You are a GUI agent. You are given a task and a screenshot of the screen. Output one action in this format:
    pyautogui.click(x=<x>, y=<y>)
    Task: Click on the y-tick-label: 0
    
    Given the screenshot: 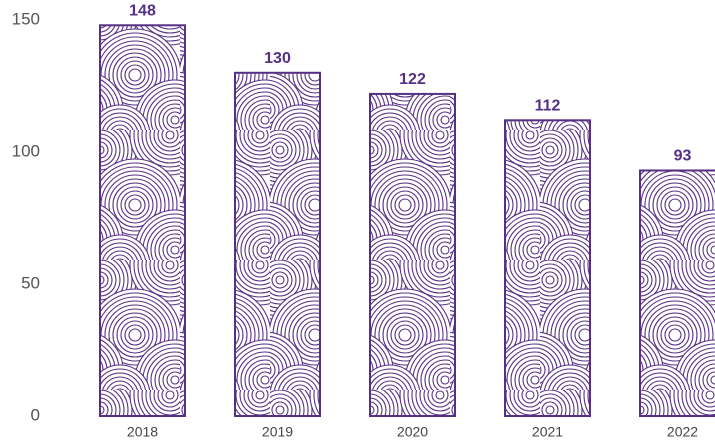 What is the action you would take?
    pyautogui.click(x=35, y=414)
    